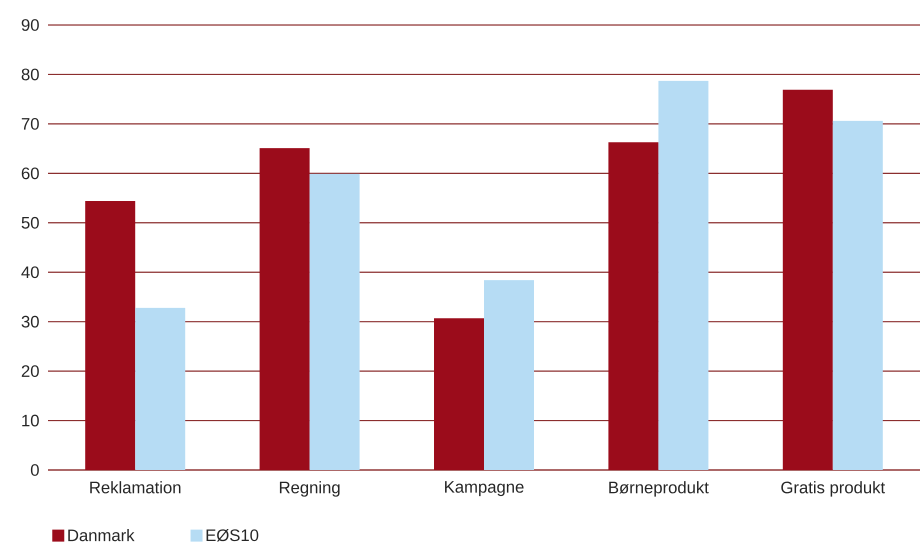 The image size is (920, 546). Describe the element at coordinates (30, 371) in the screenshot. I see `y-tick-label: 20` at that location.